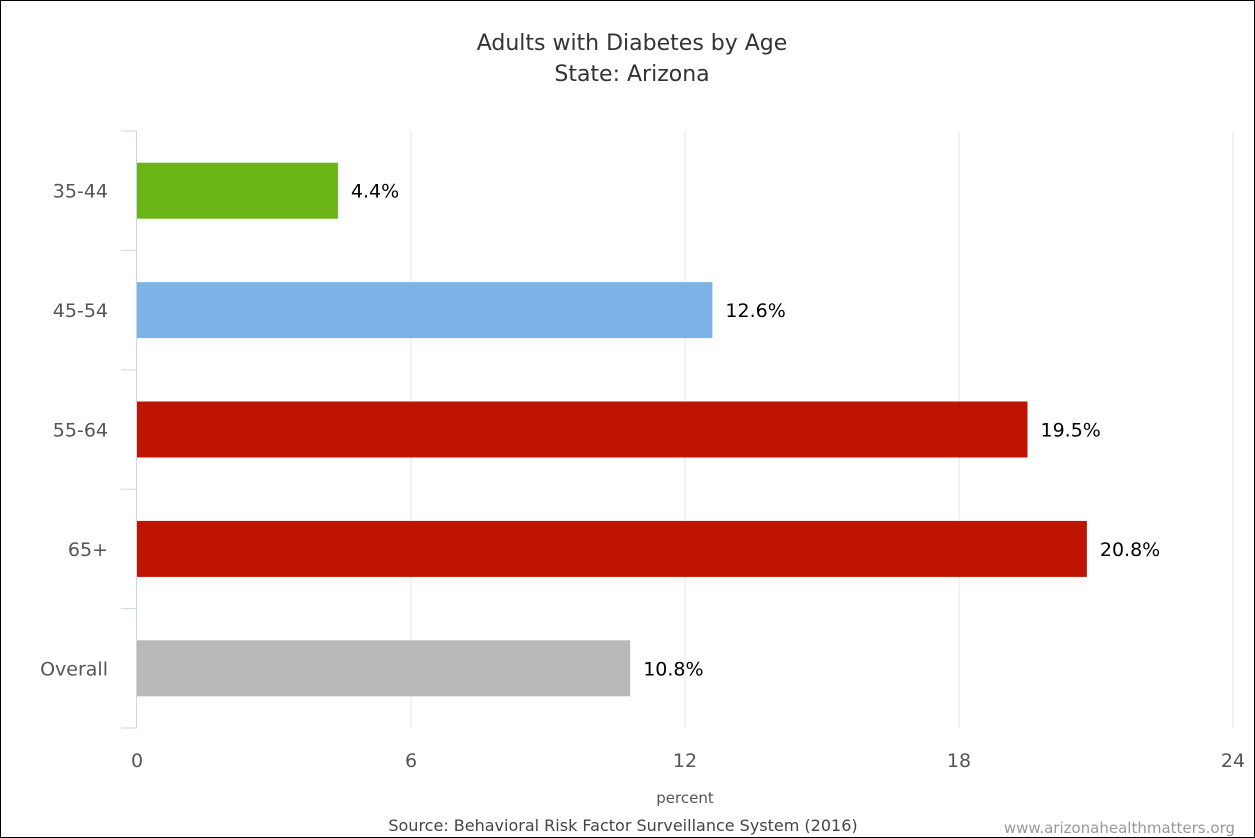 The image size is (1255, 838). What do you see at coordinates (129, 429) in the screenshot?
I see `y-axis` at bounding box center [129, 429].